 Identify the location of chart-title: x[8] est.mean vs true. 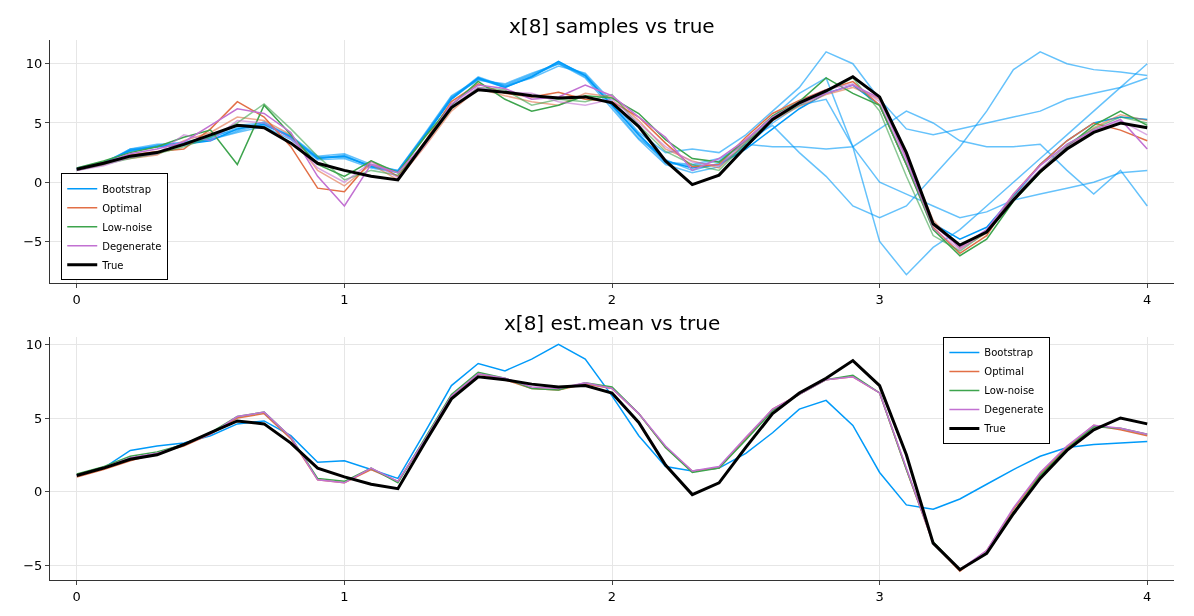
(612, 323).